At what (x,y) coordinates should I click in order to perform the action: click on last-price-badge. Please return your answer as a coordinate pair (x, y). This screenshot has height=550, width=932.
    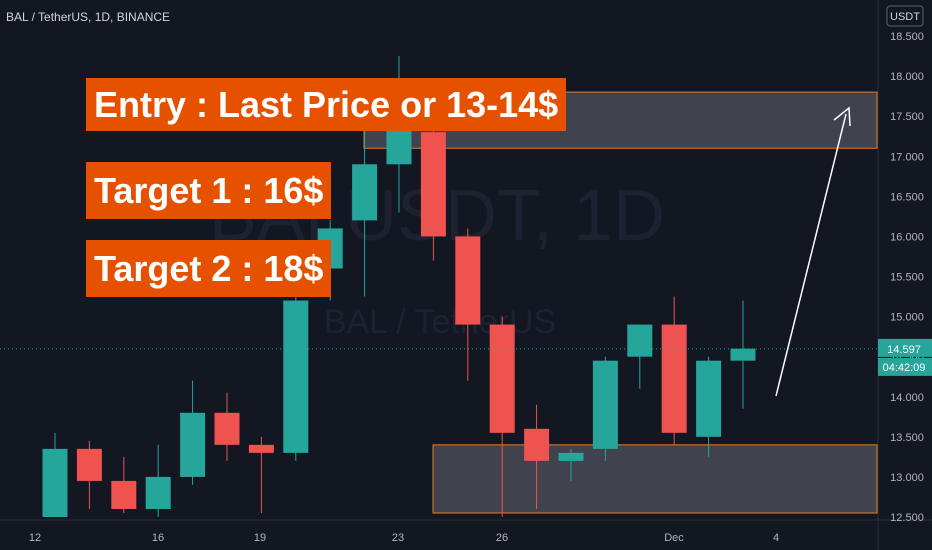
    Looking at the image, I should click on (905, 347).